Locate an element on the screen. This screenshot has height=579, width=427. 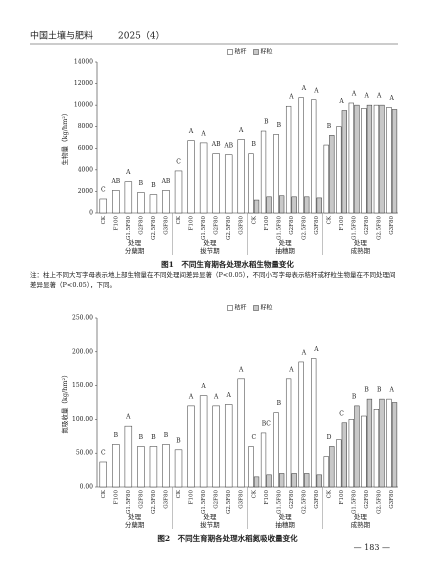
y-tick-label: 200.00 is located at coordinates (82, 351).